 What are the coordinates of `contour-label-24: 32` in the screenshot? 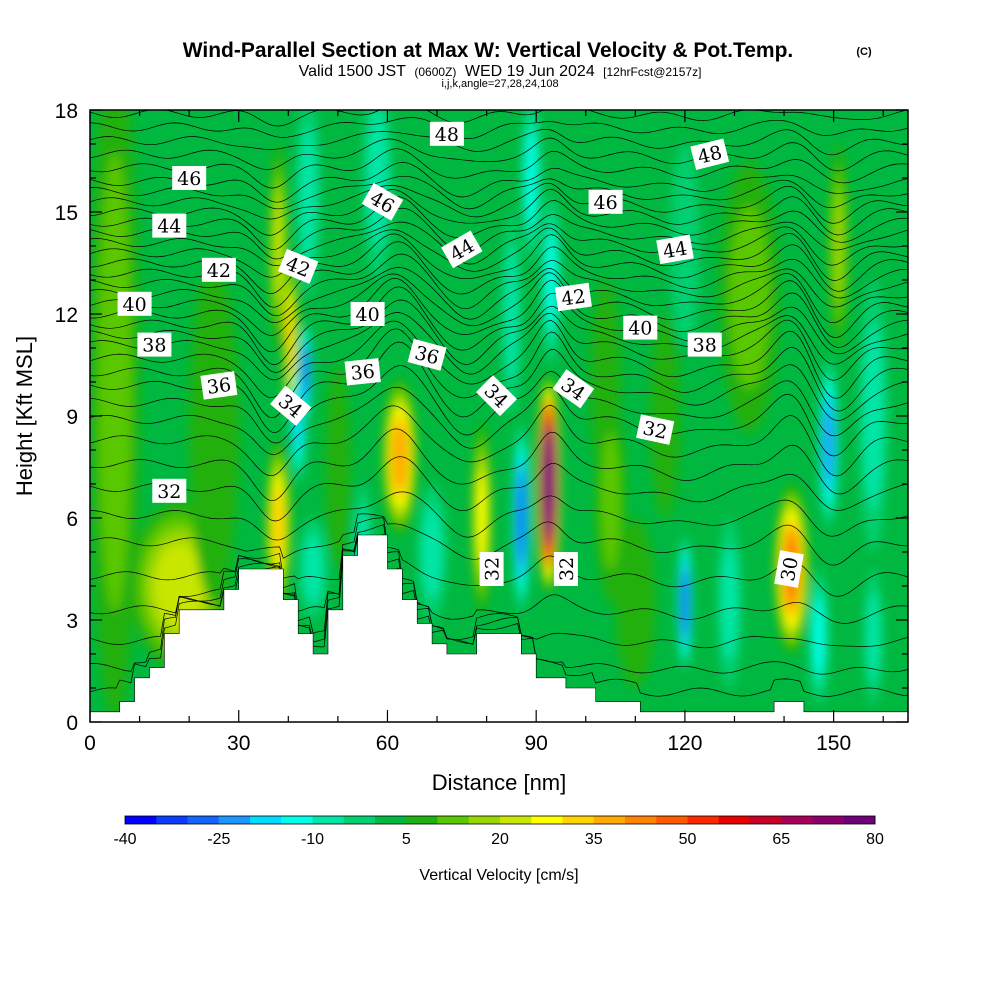 It's located at (491, 569).